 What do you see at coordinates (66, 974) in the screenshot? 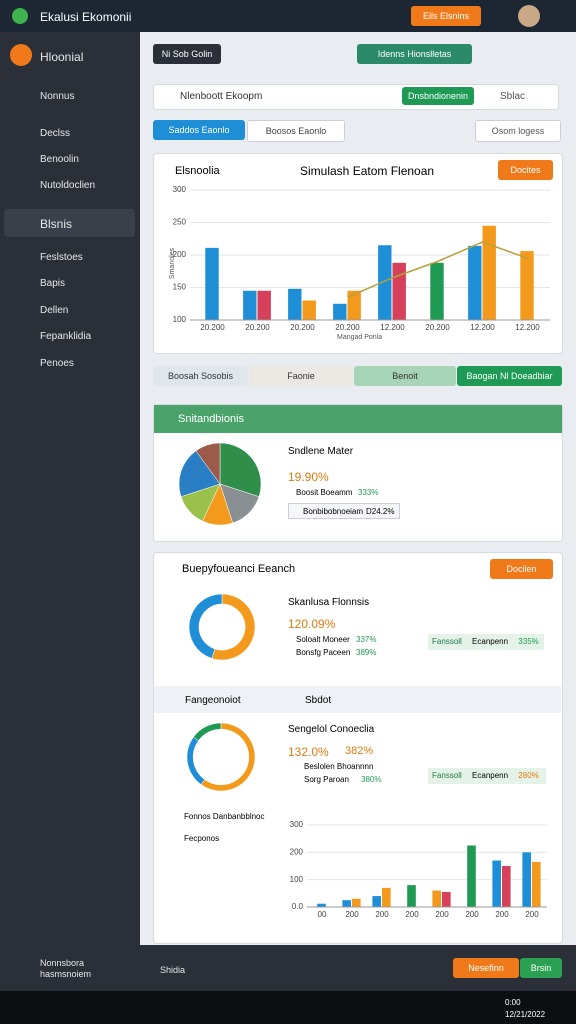
I see `footer-subtitle: hasmsnoiem` at bounding box center [66, 974].